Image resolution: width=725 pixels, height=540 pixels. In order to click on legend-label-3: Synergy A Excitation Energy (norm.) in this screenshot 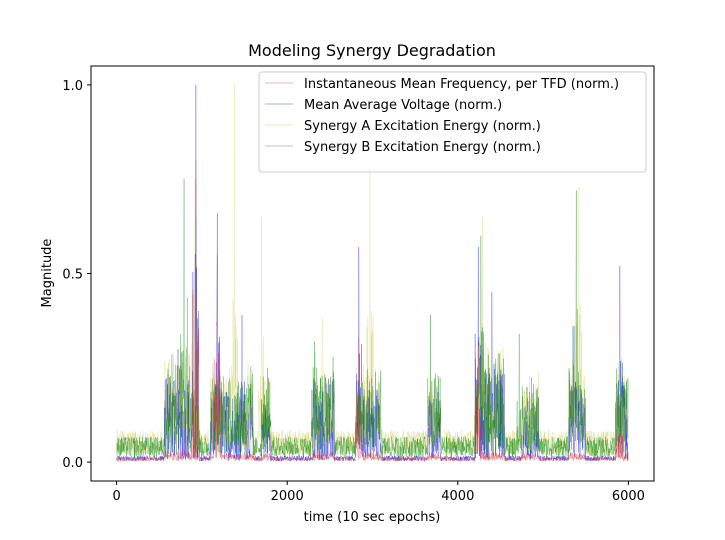, I will do `click(422, 126)`.